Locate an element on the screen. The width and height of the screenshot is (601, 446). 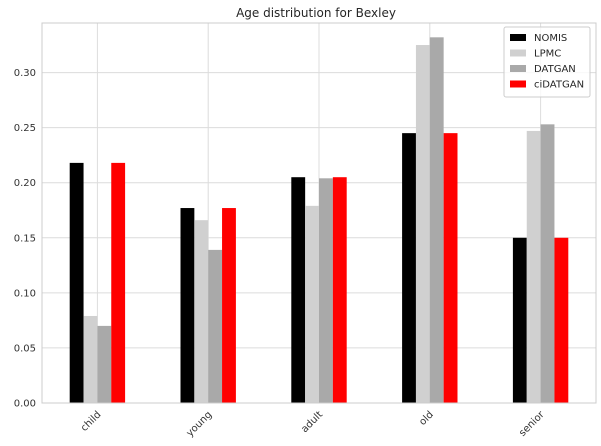
bar-lpmc-adult is located at coordinates (312, 304).